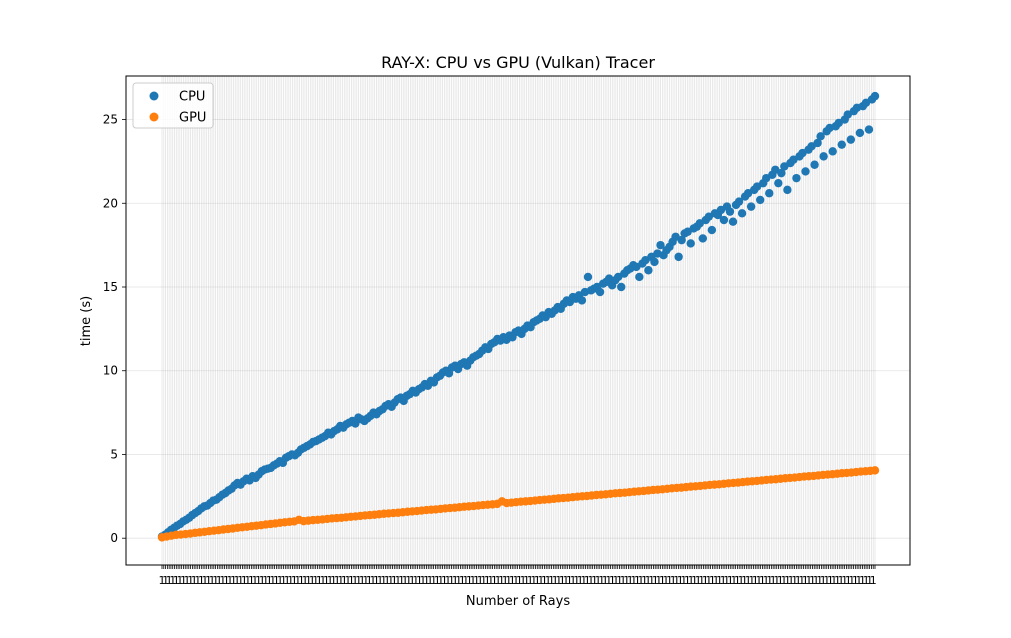 This screenshot has width=1011, height=638. Describe the element at coordinates (86, 321) in the screenshot. I see `y-axis-label: time (s)` at that location.